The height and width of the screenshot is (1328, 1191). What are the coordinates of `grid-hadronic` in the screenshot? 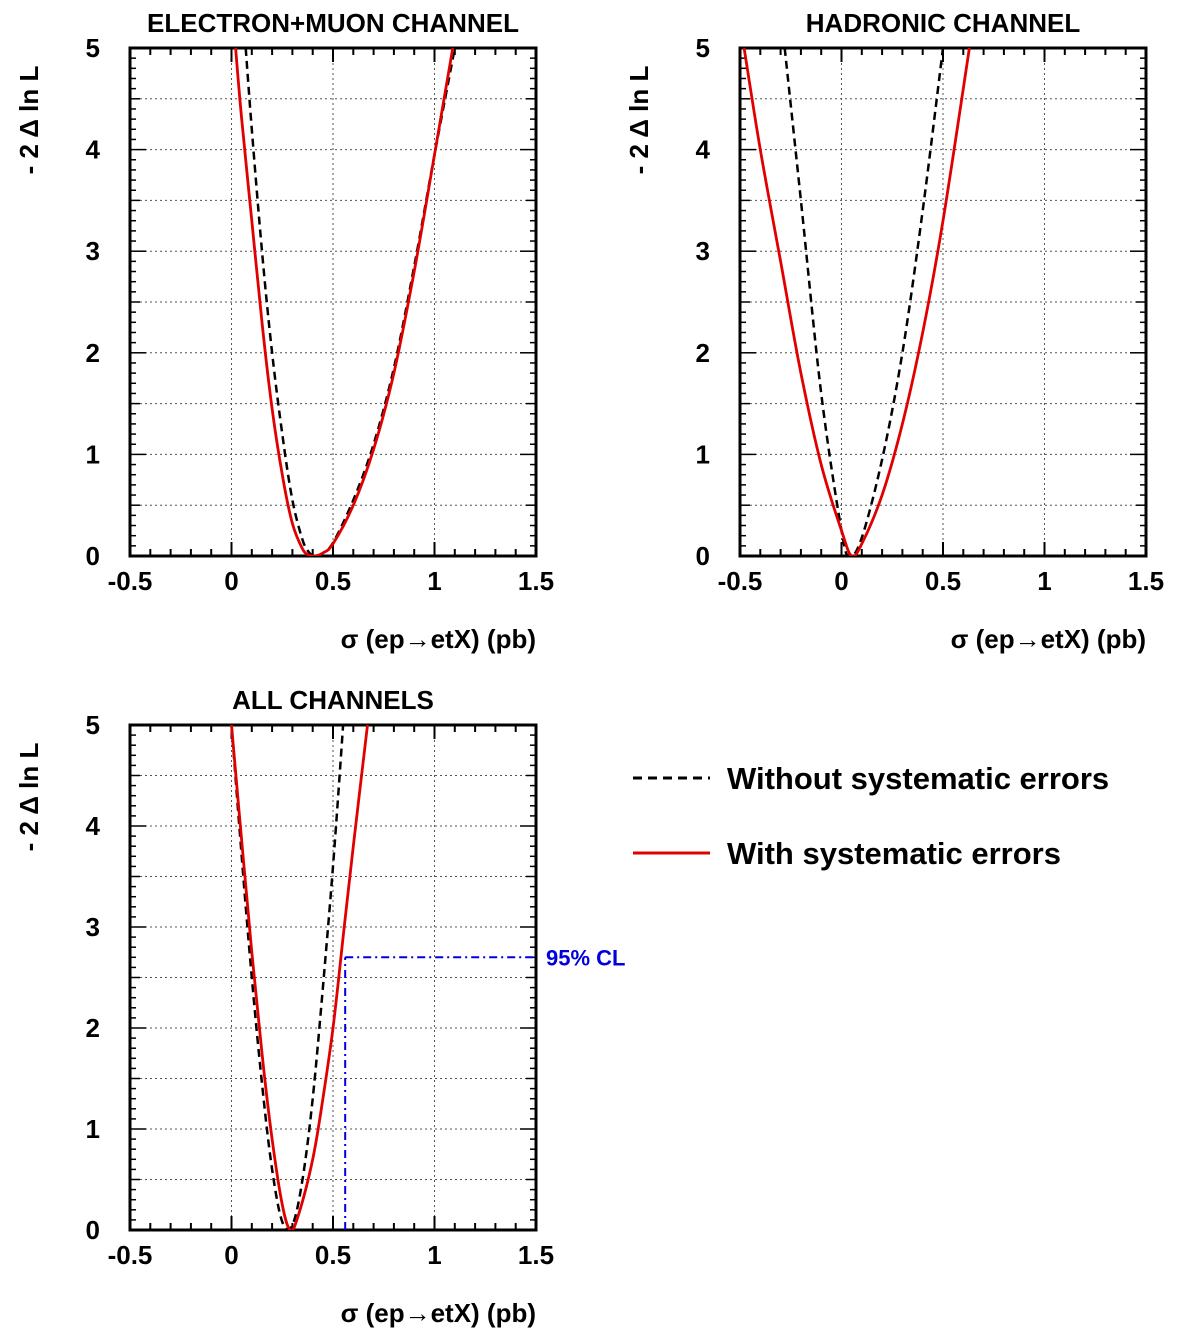 It's located at (943, 302).